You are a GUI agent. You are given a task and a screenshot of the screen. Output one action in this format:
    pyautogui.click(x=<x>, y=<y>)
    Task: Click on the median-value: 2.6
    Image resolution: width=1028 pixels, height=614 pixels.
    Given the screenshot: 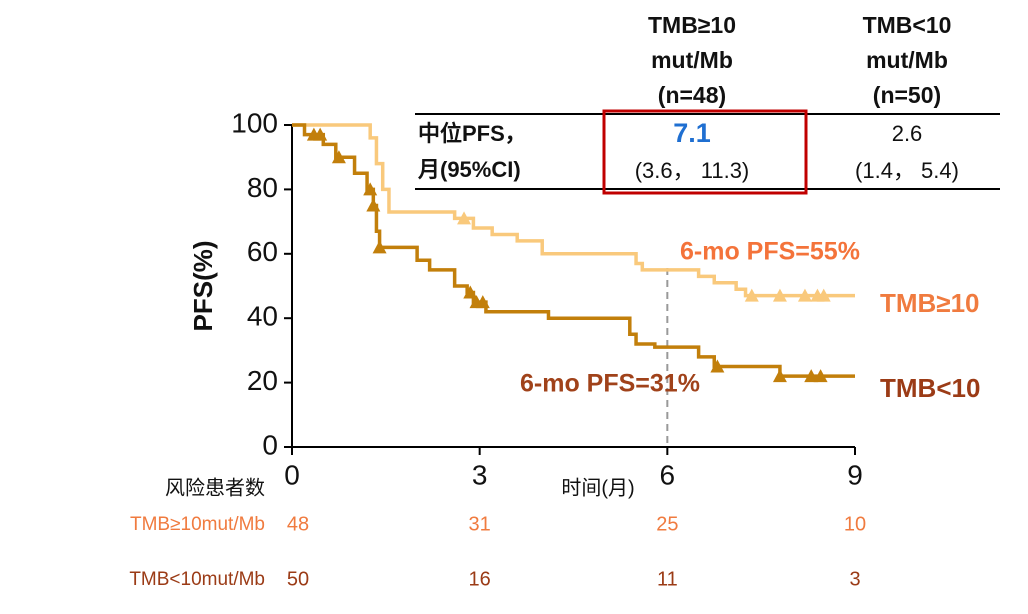 What is the action you would take?
    pyautogui.click(x=907, y=133)
    